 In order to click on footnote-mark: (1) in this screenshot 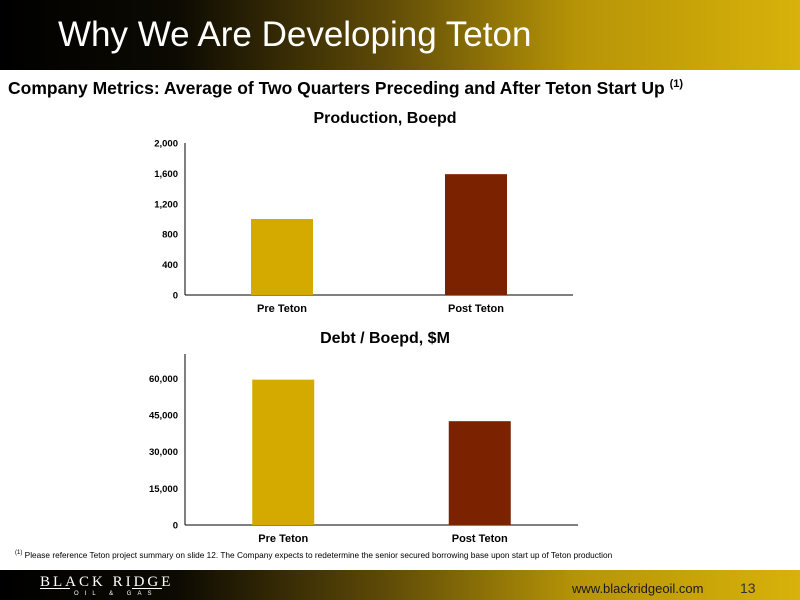, I will do `click(19, 553)`.